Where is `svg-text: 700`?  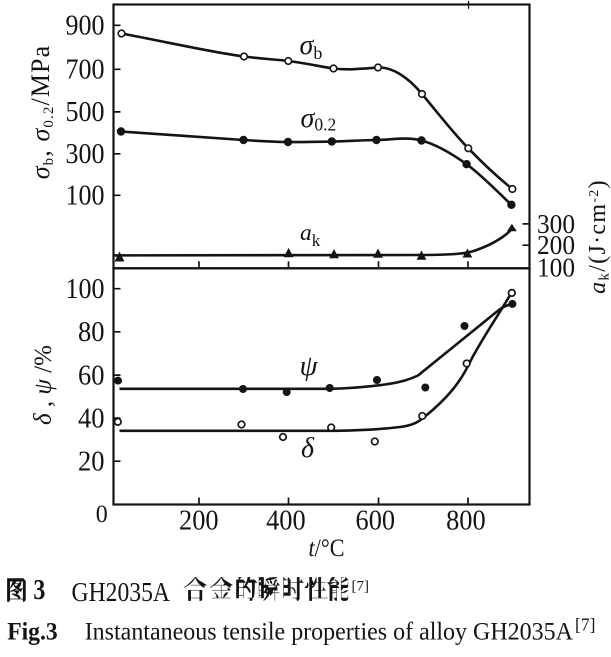
svg-text: 700 is located at coordinates (85, 70).